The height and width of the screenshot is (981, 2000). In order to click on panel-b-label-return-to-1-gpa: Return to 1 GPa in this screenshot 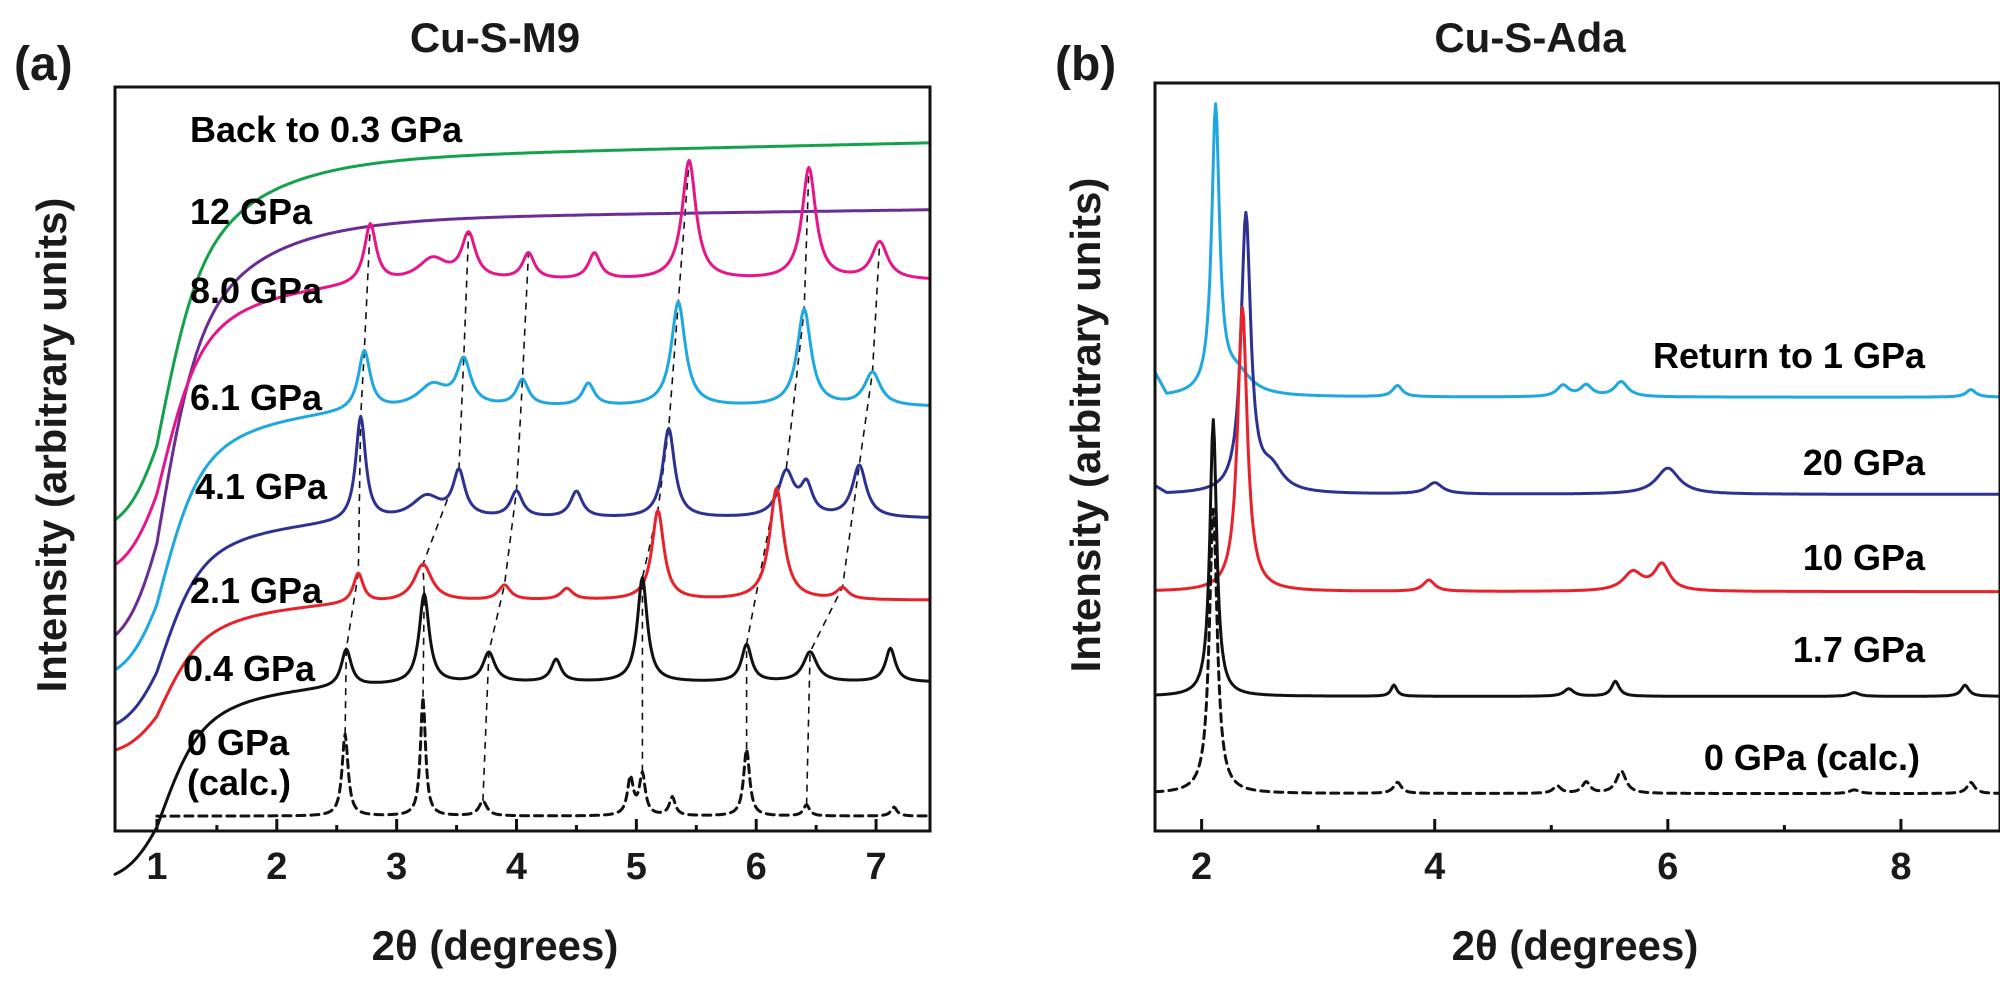, I will do `click(1789, 355)`.